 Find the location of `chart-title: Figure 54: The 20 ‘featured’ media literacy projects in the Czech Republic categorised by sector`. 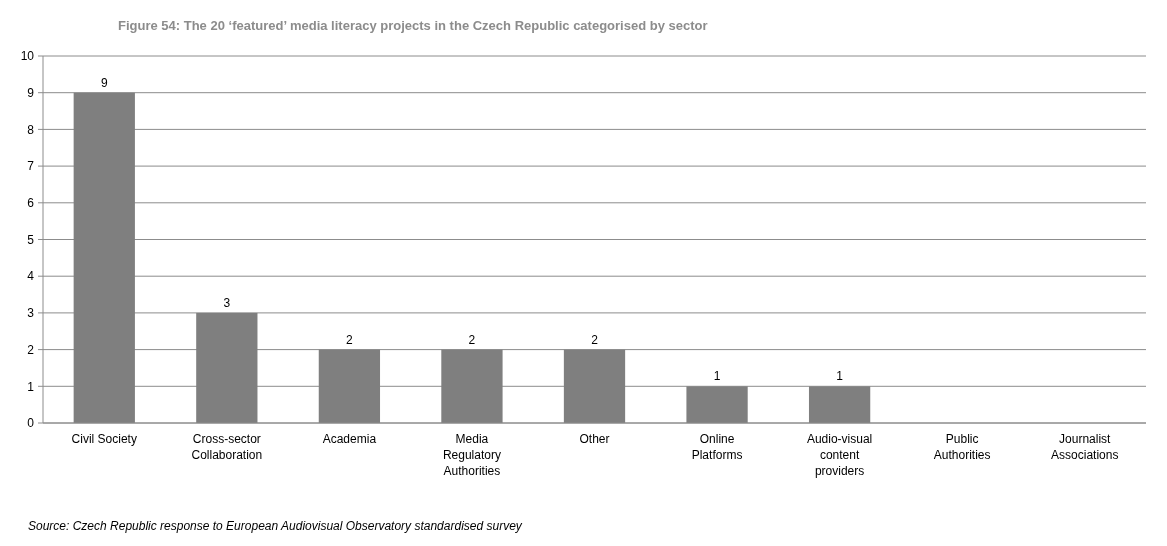

chart-title: Figure 54: The 20 ‘featured’ media literacy projects in the Czech Republic categorised by sector is located at coordinates (413, 25).